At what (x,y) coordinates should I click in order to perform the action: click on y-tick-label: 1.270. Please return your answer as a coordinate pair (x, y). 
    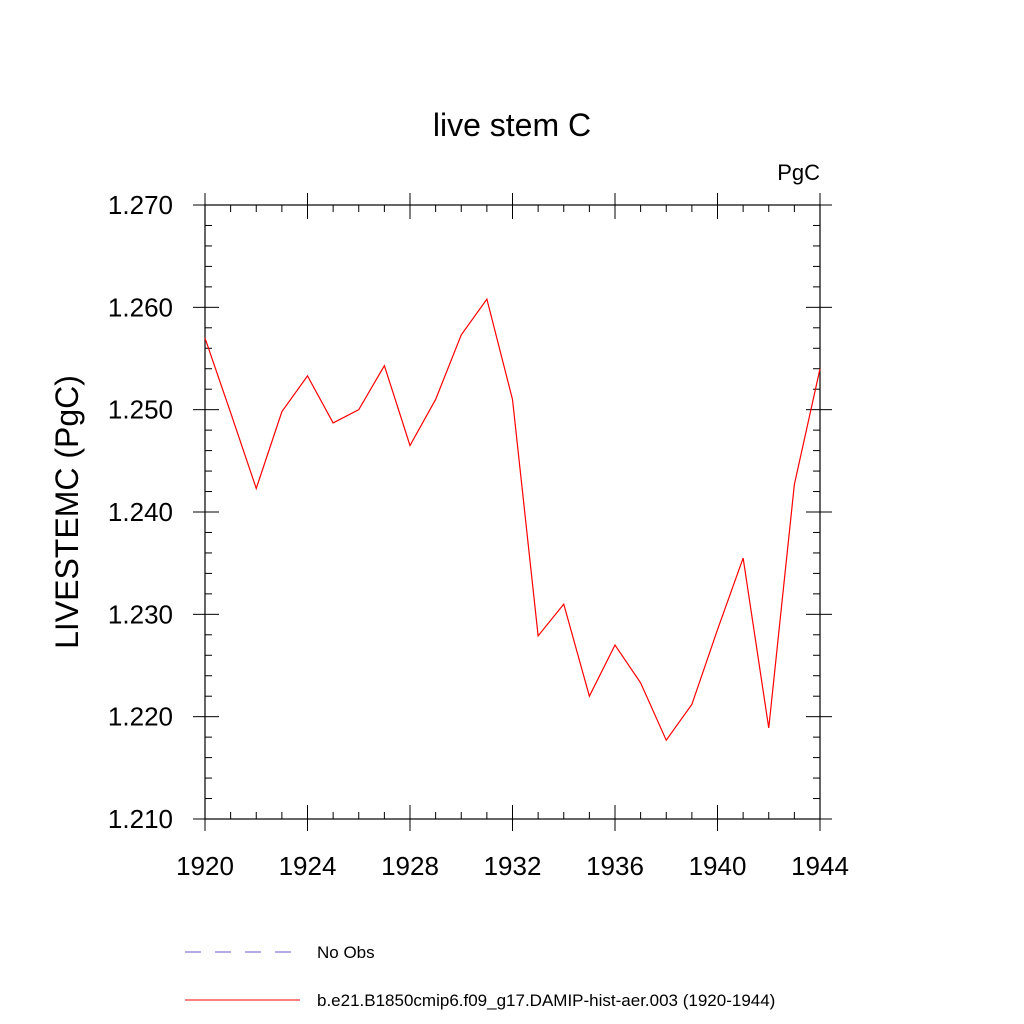
    Looking at the image, I should click on (140, 205).